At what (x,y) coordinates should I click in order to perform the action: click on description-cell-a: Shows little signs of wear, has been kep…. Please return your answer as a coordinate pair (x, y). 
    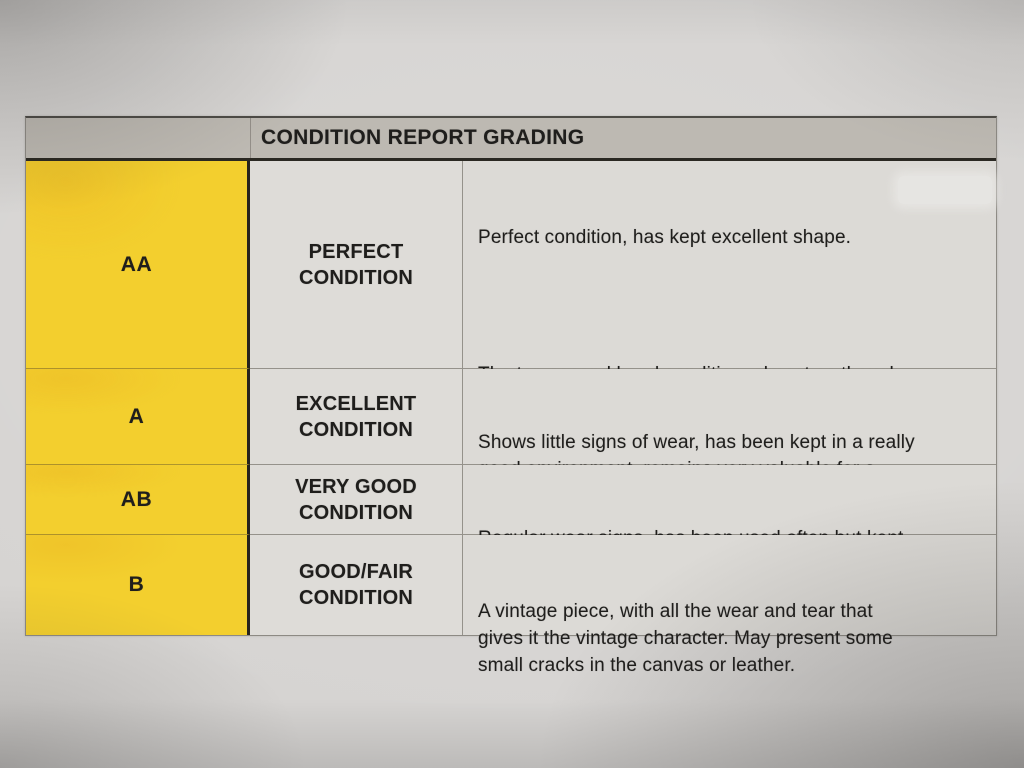
    Looking at the image, I should click on (729, 438).